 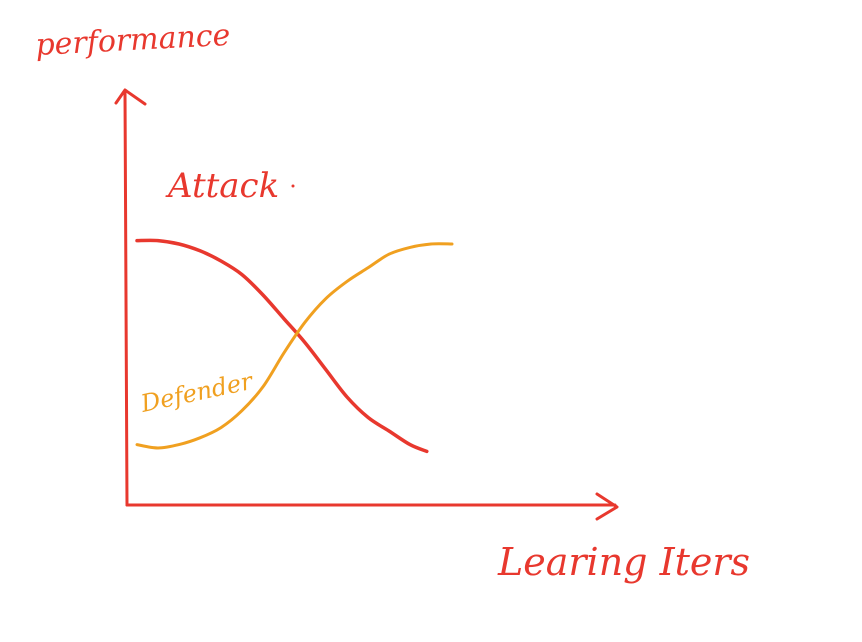 I want to click on pen-dot-mark, so click(x=293, y=186).